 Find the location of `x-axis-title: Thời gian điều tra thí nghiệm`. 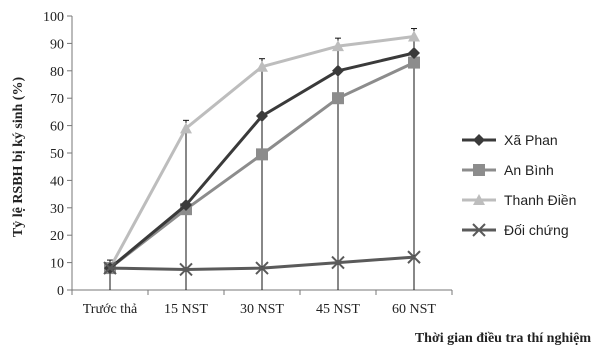

x-axis-title: Thời gian điều tra thí nghiệm is located at coordinates (503, 338).